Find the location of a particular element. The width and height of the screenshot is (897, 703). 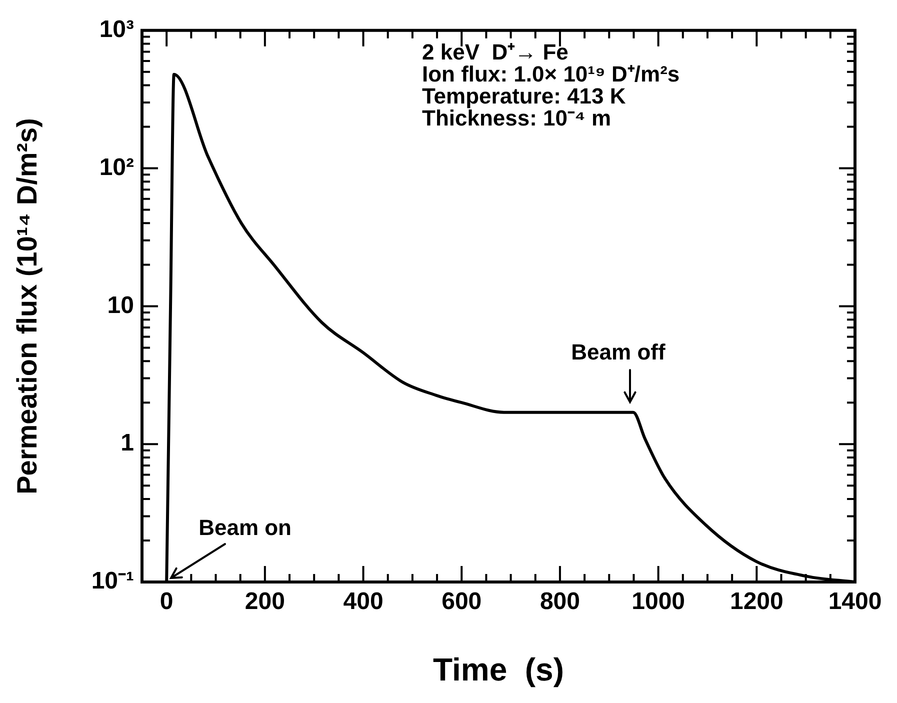

x-tick-label: 800 is located at coordinates (560, 602).